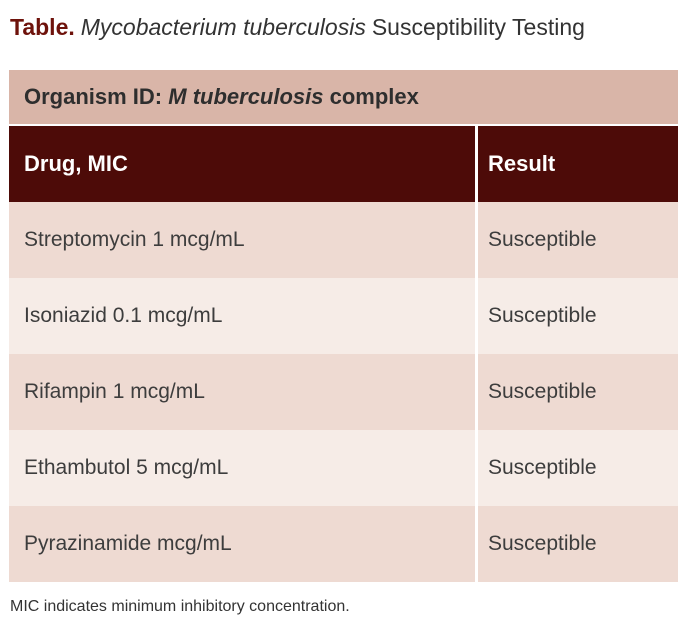 Image resolution: width=686 pixels, height=626 pixels. I want to click on table-row: Streptomycin 1 mcg/mL Susceptible, so click(343, 240).